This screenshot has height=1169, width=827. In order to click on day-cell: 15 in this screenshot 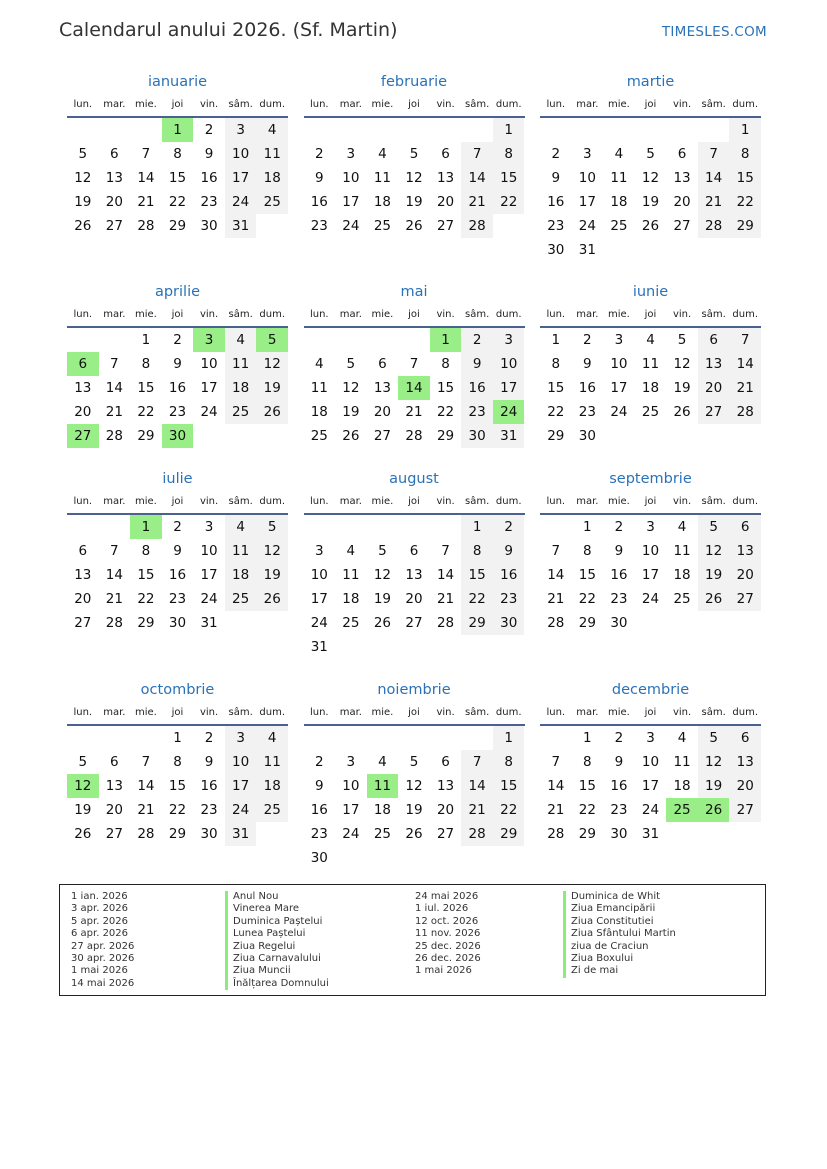, I will do `click(445, 388)`.